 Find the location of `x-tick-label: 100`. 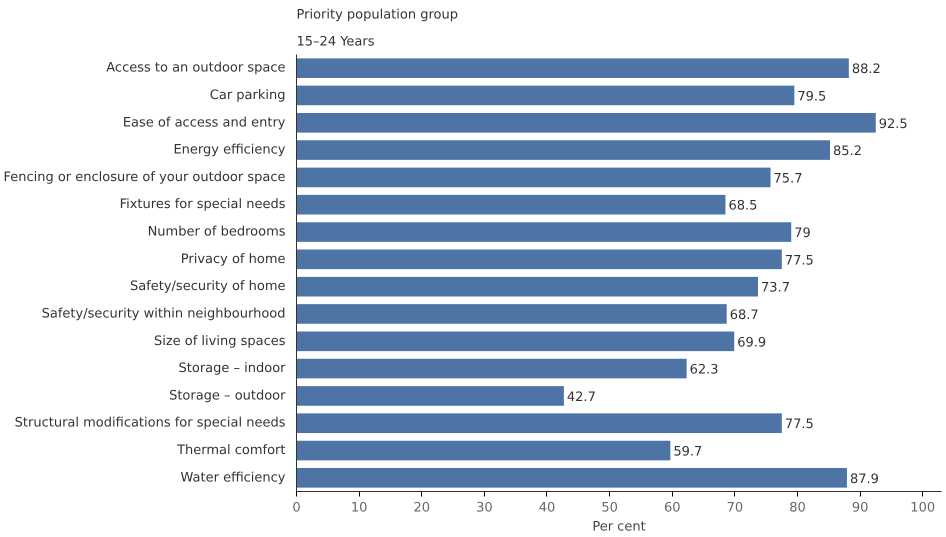

x-tick-label: 100 is located at coordinates (923, 508).